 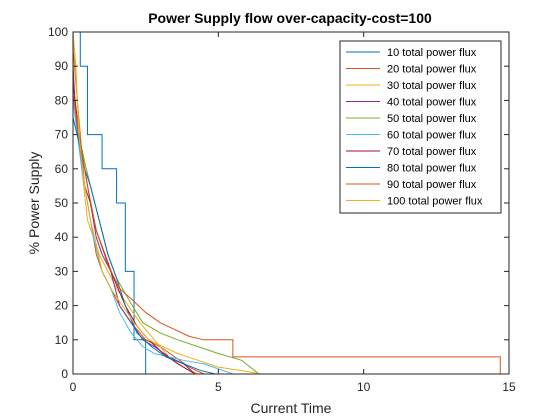 What do you see at coordinates (62, 203) in the screenshot?
I see `y-tick-label-50: 50` at bounding box center [62, 203].